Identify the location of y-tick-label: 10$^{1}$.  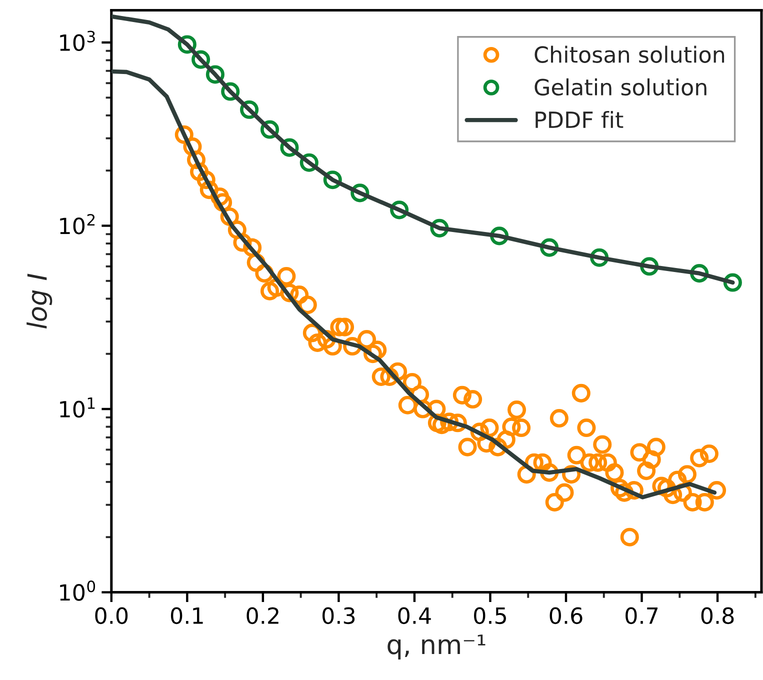
(77, 407).